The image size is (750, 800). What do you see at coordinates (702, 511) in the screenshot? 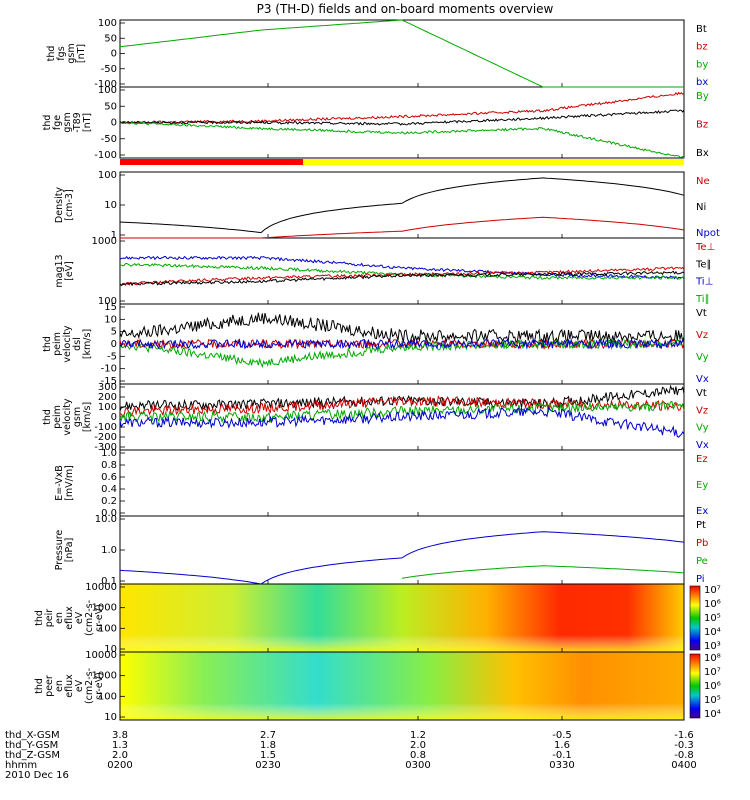
I see `legend-entry: Ex` at bounding box center [702, 511].